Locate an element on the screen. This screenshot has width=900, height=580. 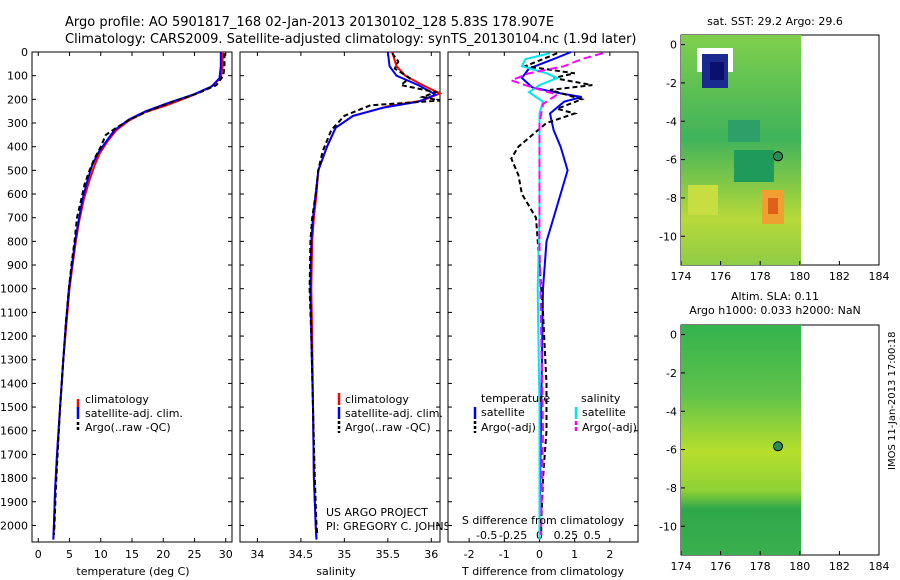
salinity-xlabel: salinity is located at coordinates (336, 571).